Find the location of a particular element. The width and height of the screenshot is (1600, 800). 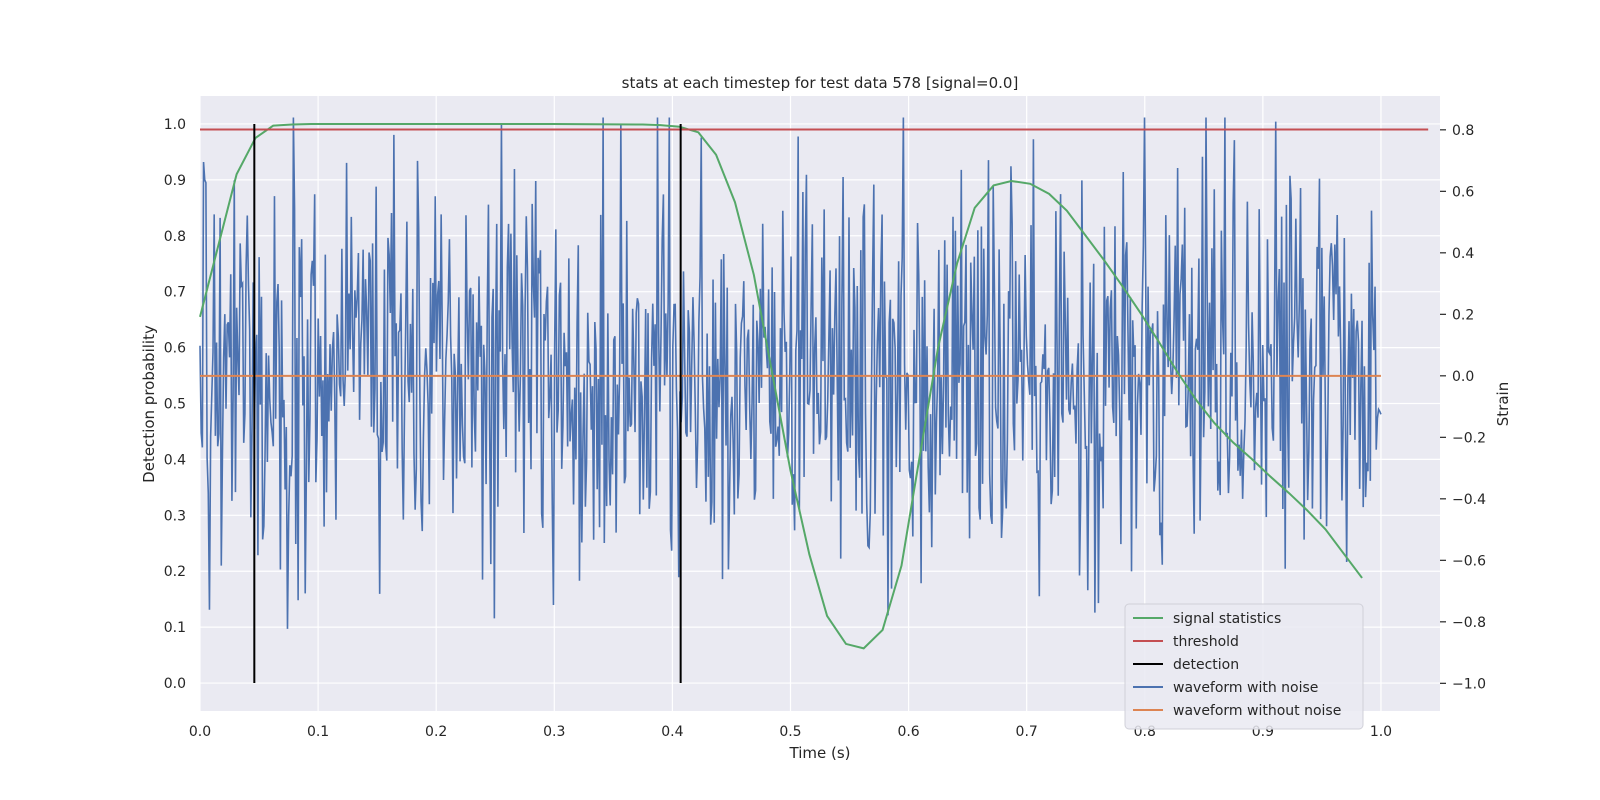

legend-label: waveform with noise is located at coordinates (1245, 688).